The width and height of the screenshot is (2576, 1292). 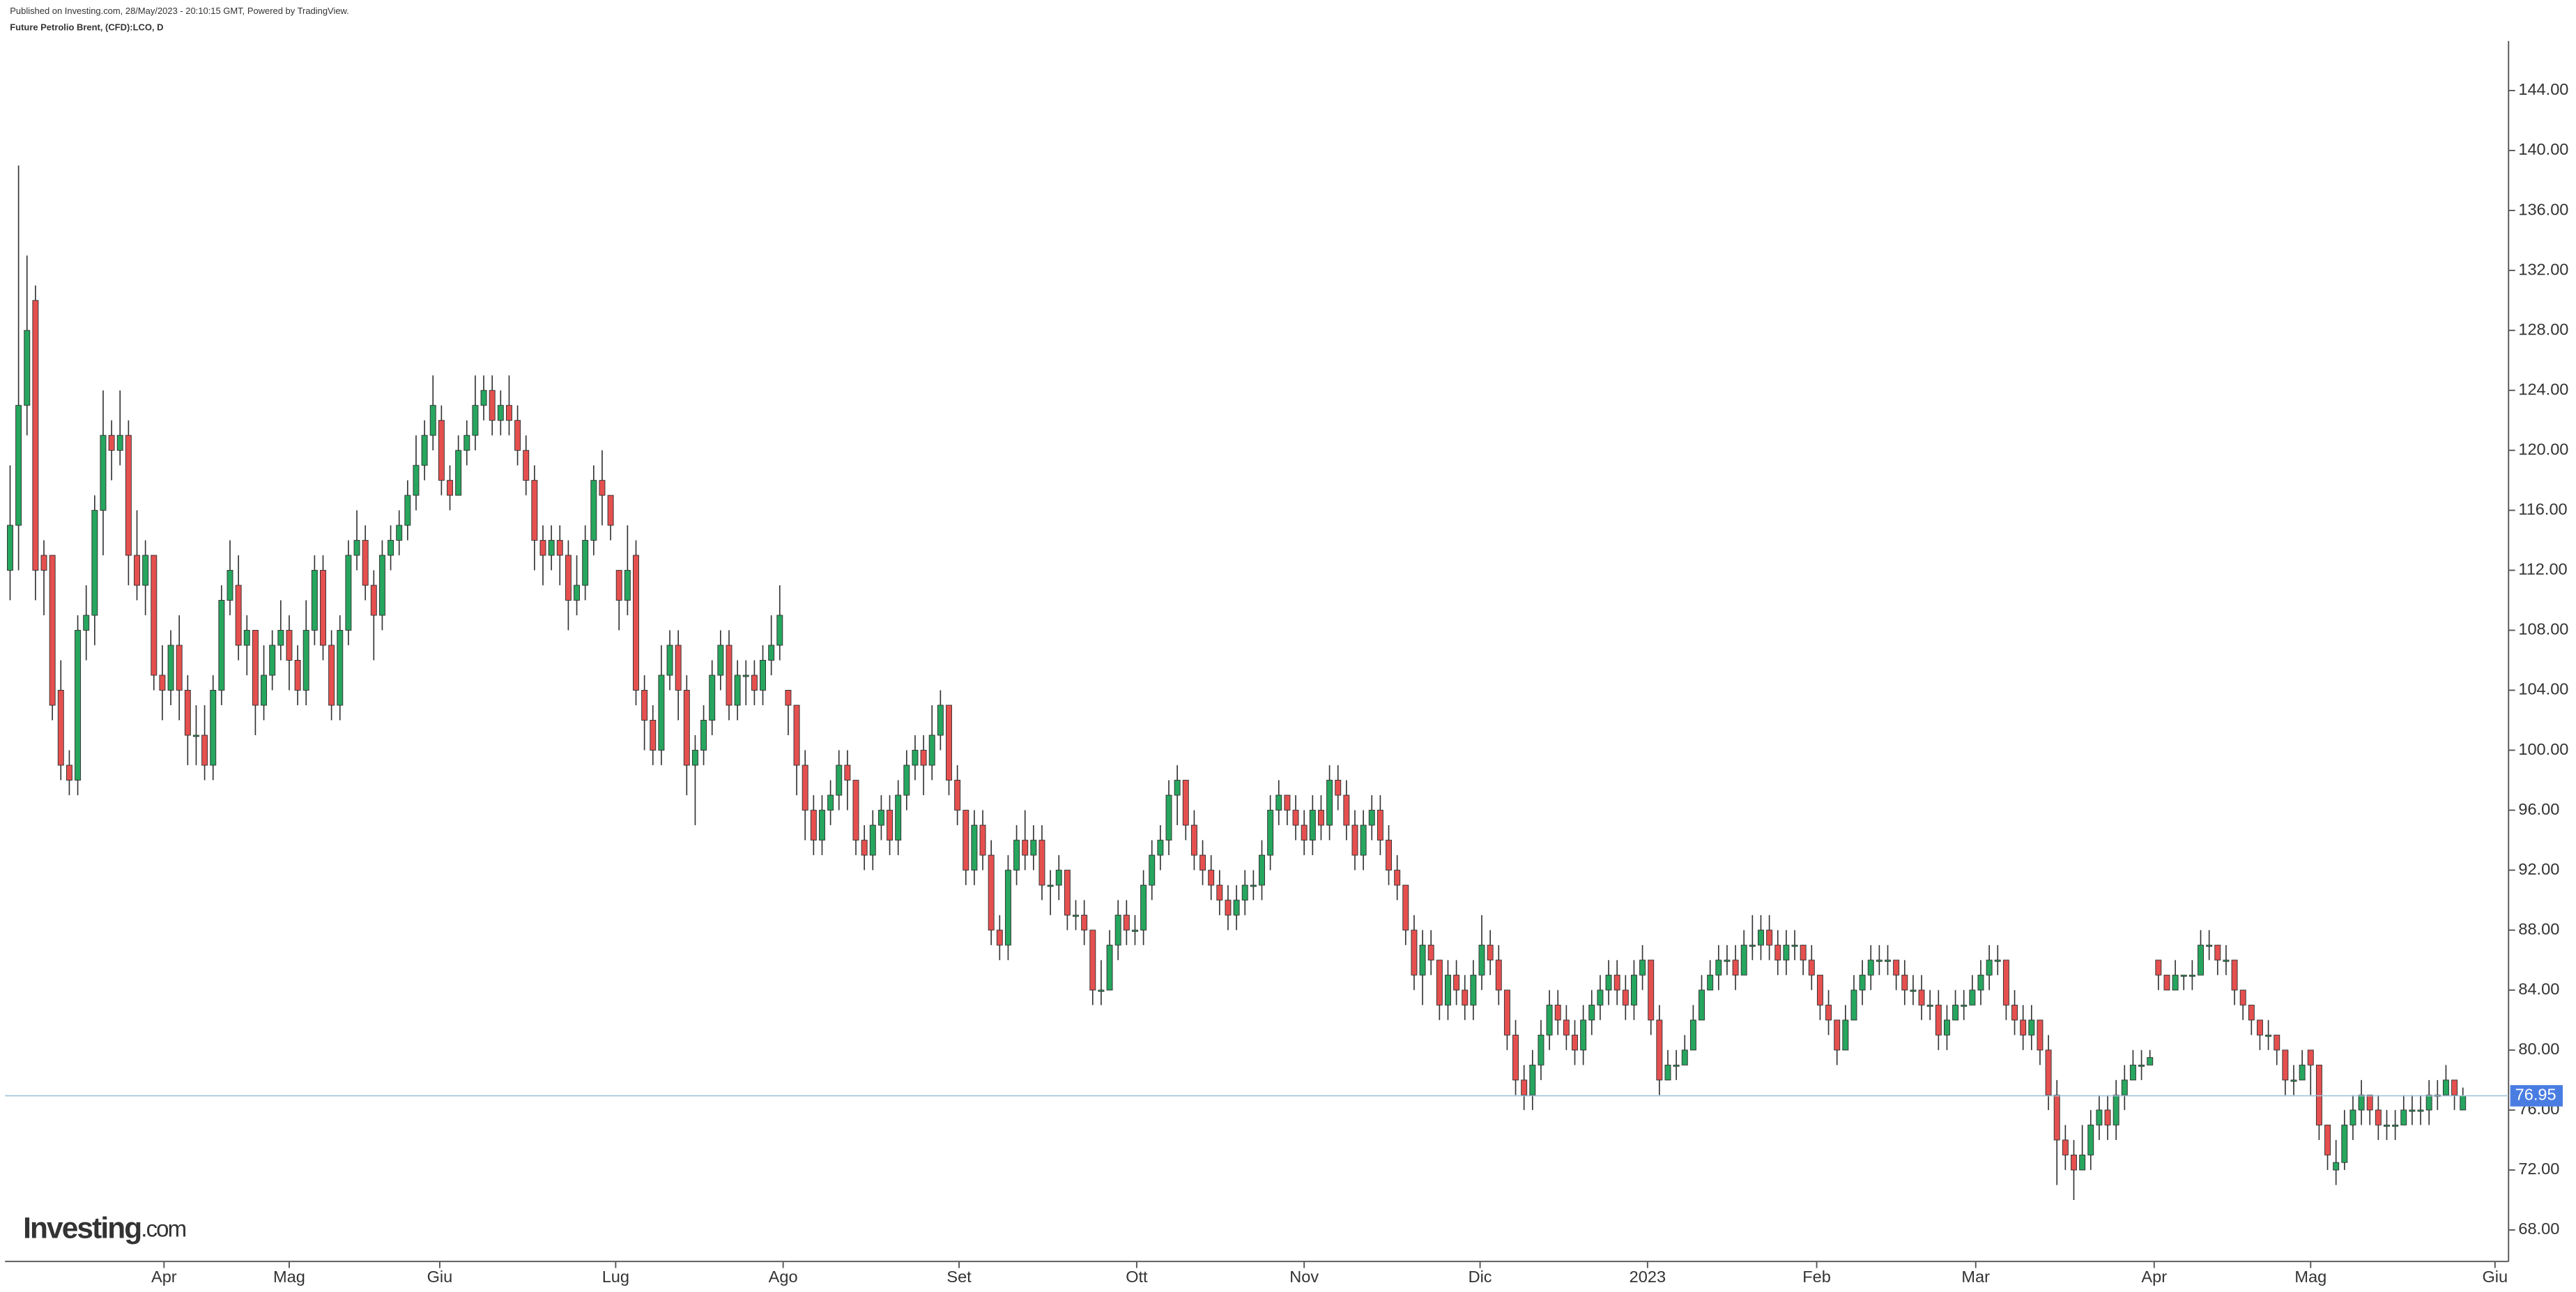 What do you see at coordinates (2543, 629) in the screenshot?
I see `y-tick-label: 108.00` at bounding box center [2543, 629].